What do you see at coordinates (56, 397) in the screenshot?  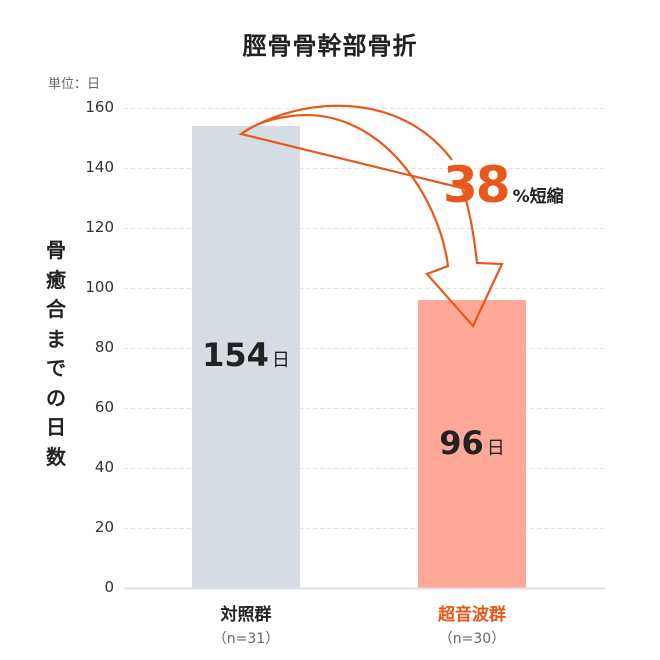 I see `y-axis-label-char: の` at bounding box center [56, 397].